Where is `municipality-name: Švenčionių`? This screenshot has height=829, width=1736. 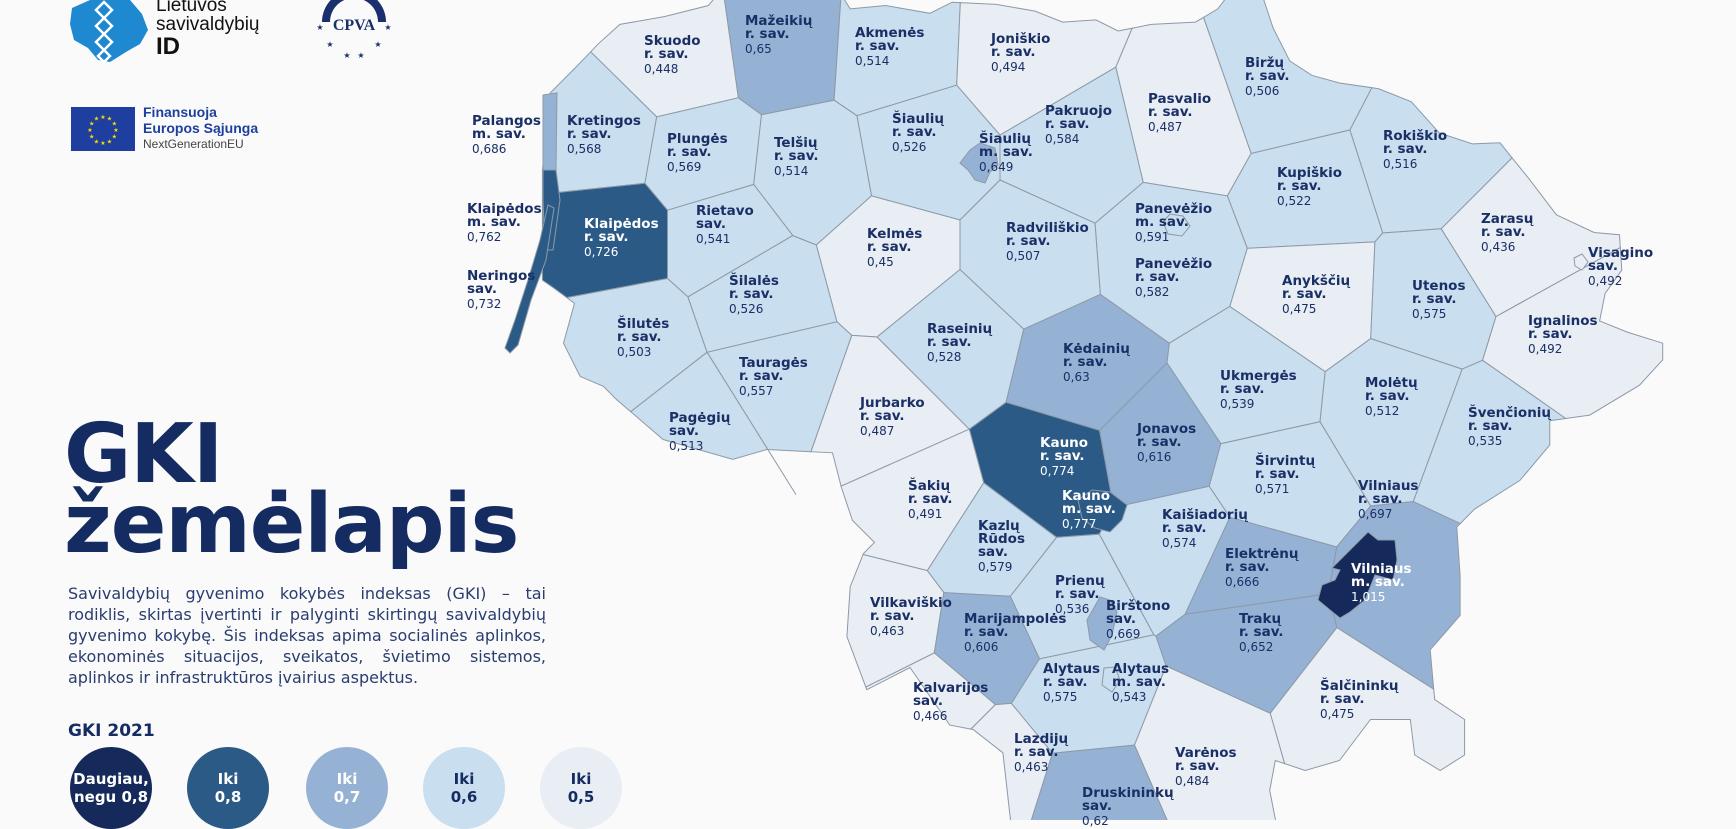
municipality-name: Švenčionių is located at coordinates (1510, 413).